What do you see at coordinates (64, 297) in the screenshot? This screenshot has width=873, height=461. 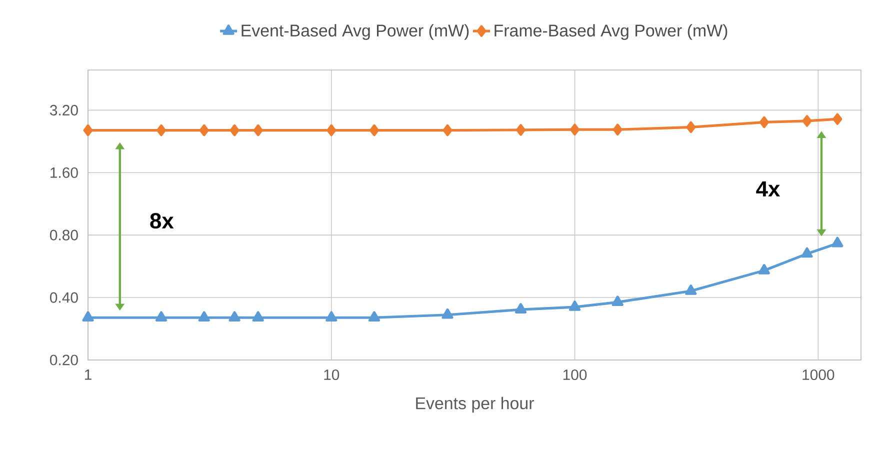 I see `y-tick-label: 0.40` at bounding box center [64, 297].